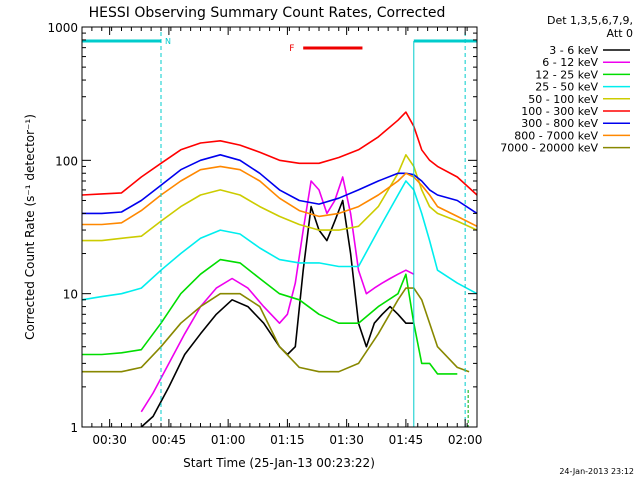  I want to click on x-tick-label: 00:45, so click(169, 440).